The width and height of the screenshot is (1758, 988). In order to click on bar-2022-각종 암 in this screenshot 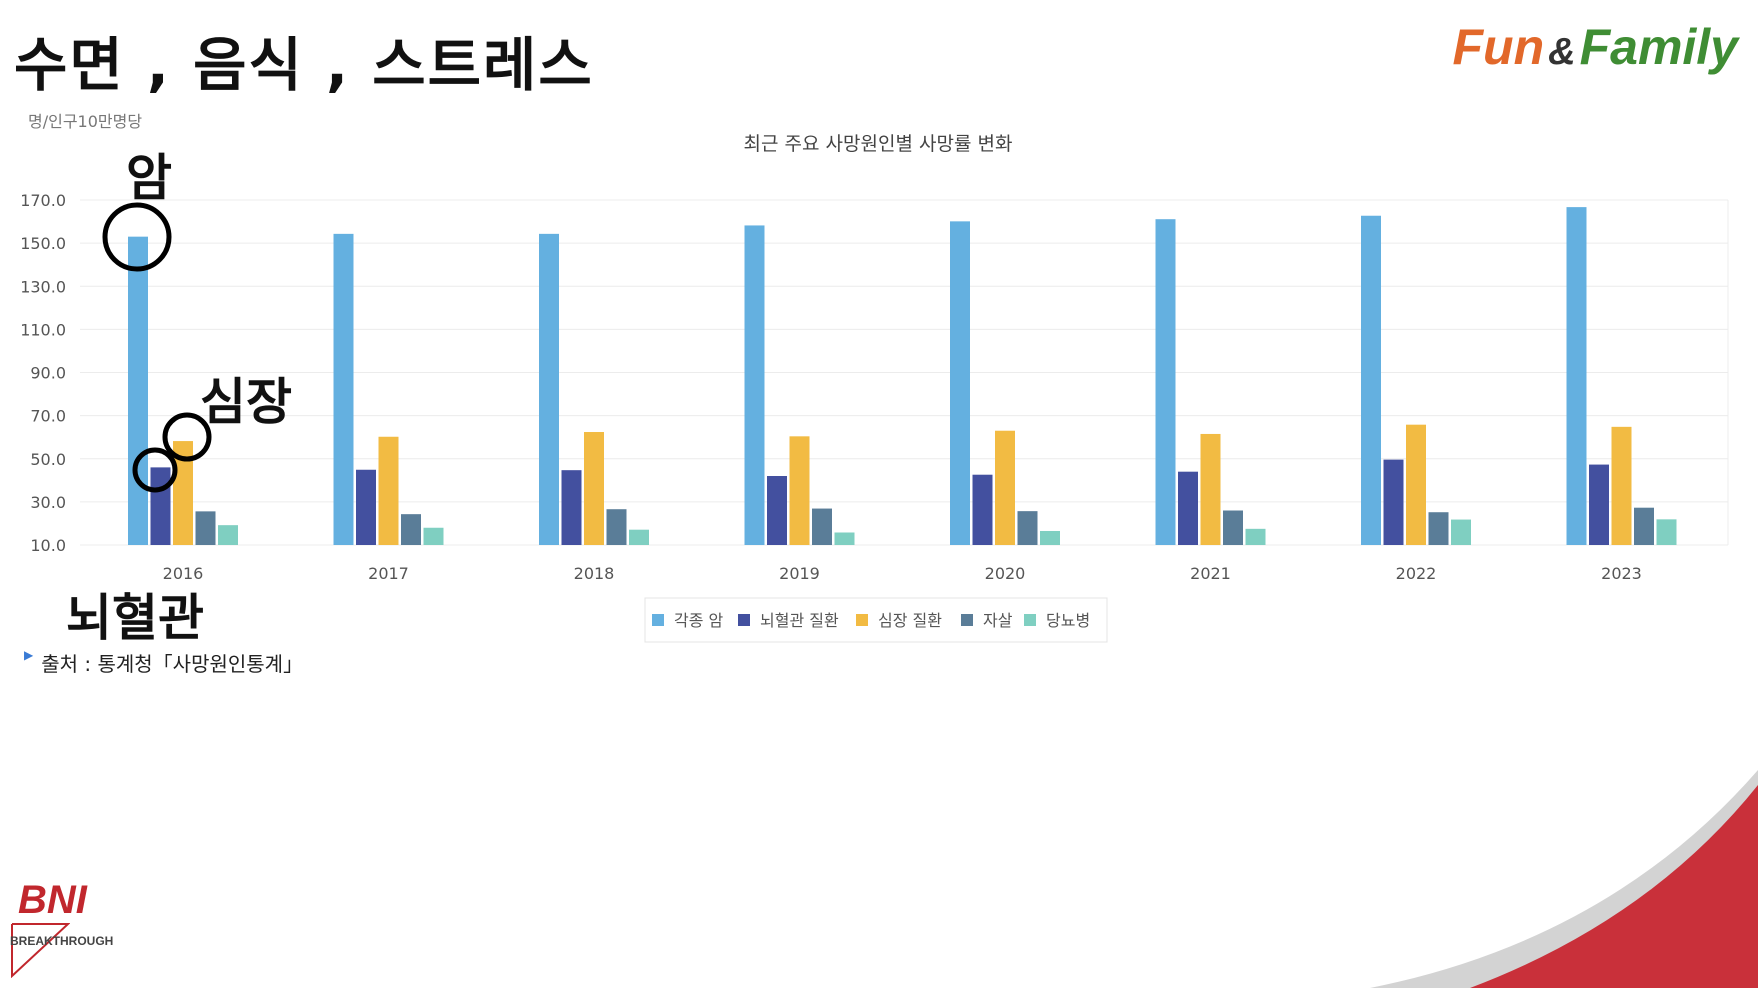, I will do `click(1371, 380)`.